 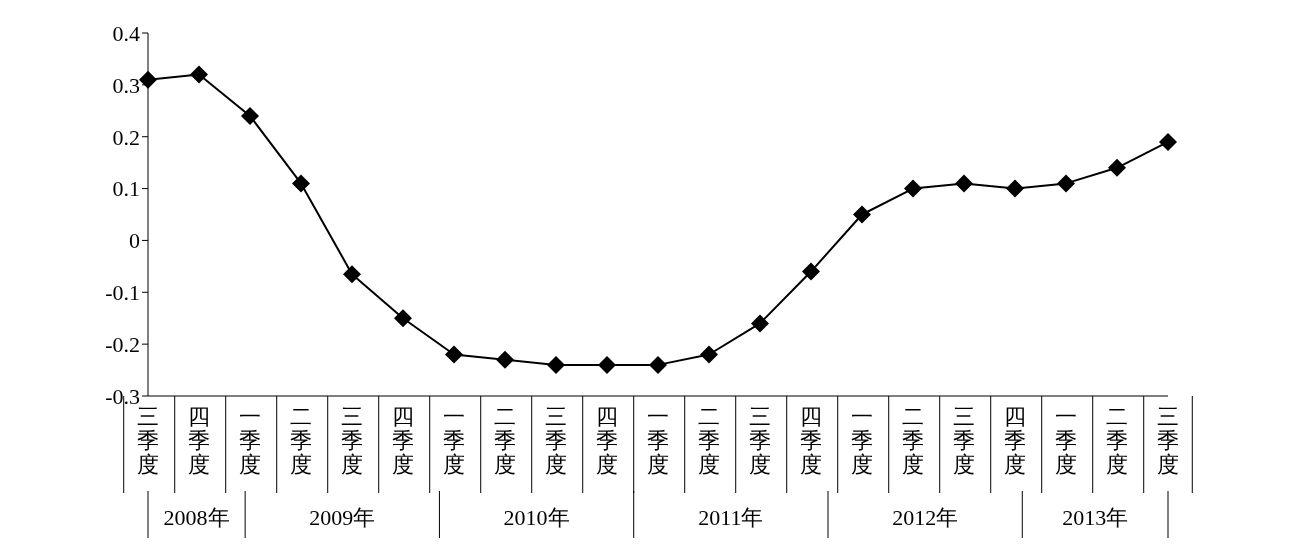 What do you see at coordinates (134, 241) in the screenshot?
I see `y-tick-label: 0` at bounding box center [134, 241].